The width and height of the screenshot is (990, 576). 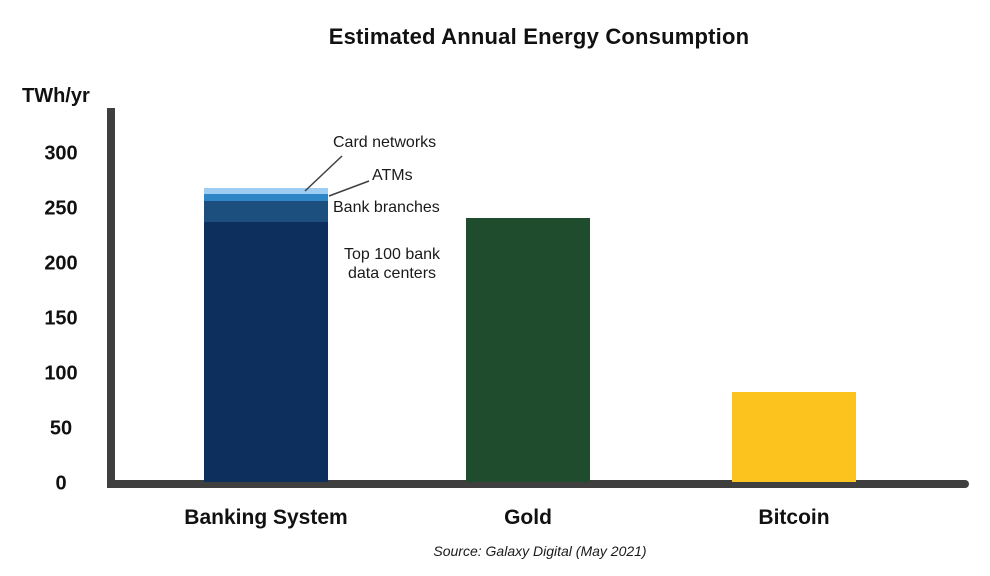 What do you see at coordinates (61, 153) in the screenshot?
I see `y-tick-label-300: 300` at bounding box center [61, 153].